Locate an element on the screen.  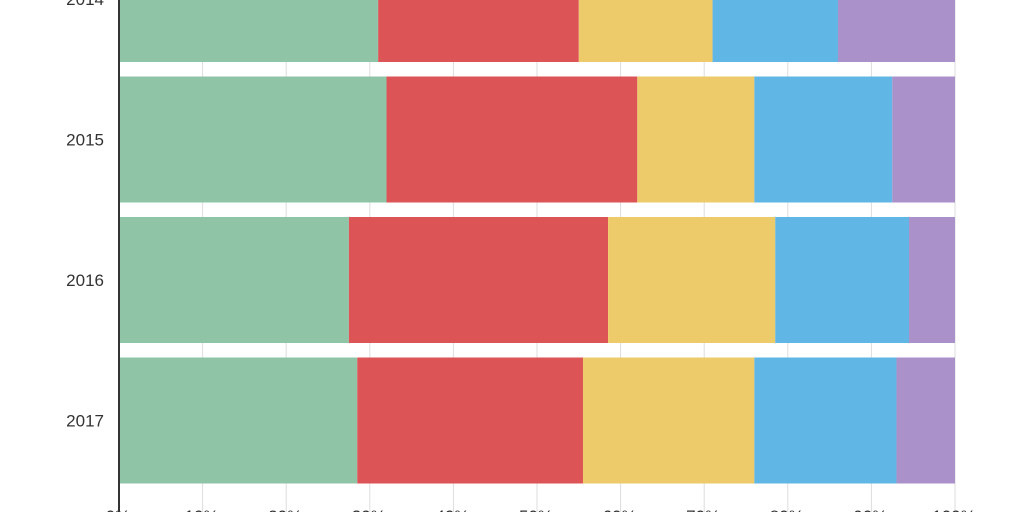
x-tick-label: 50% is located at coordinates (536, 509).